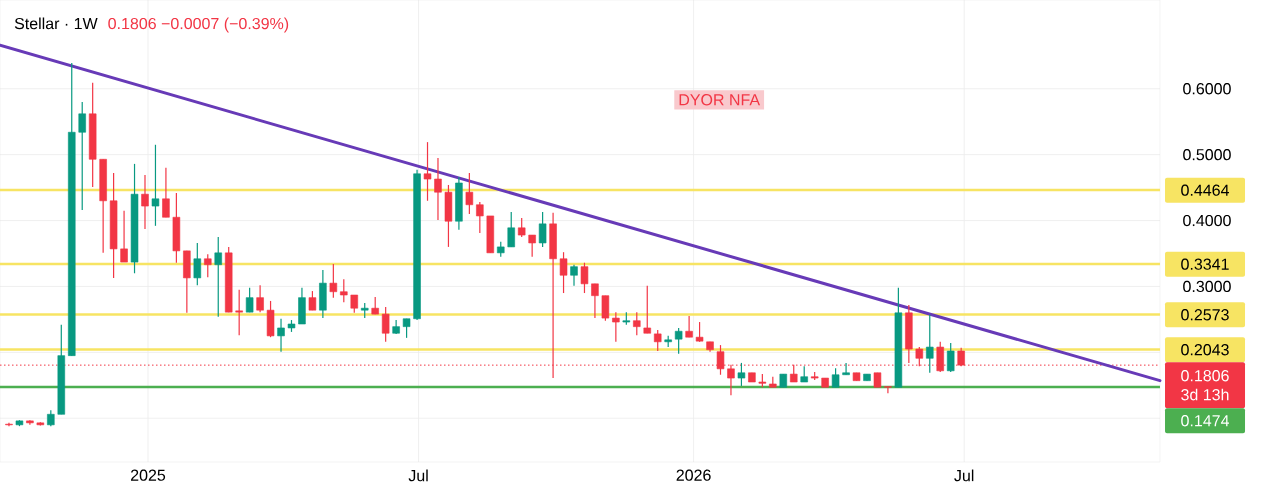  What do you see at coordinates (198, 25) in the screenshot?
I see `text: 0.1806 −0.0007 (−0.39%)` at bounding box center [198, 25].